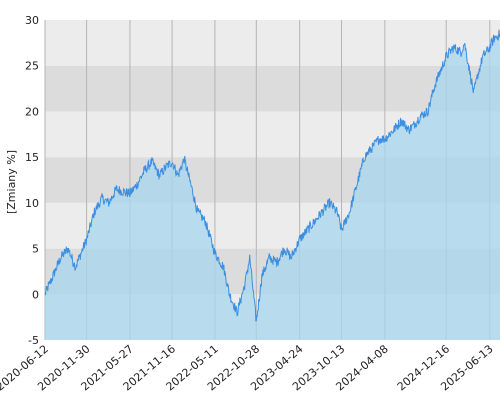  I want to click on y-tick-label: 25, so click(32, 66).